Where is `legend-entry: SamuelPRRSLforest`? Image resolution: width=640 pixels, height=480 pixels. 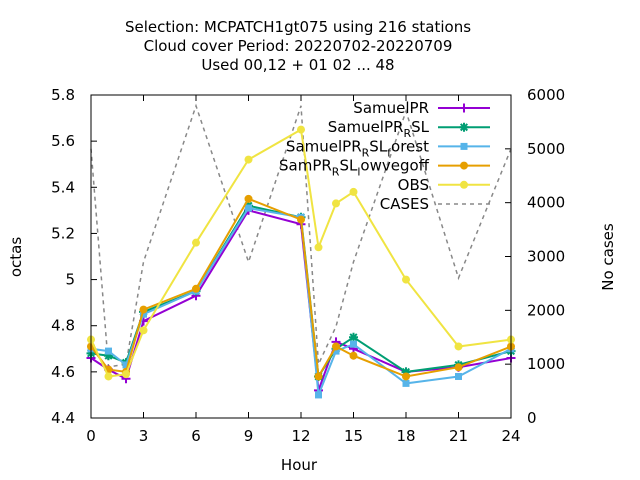 legend-entry: SamuelPRRSLforest is located at coordinates (388, 148).